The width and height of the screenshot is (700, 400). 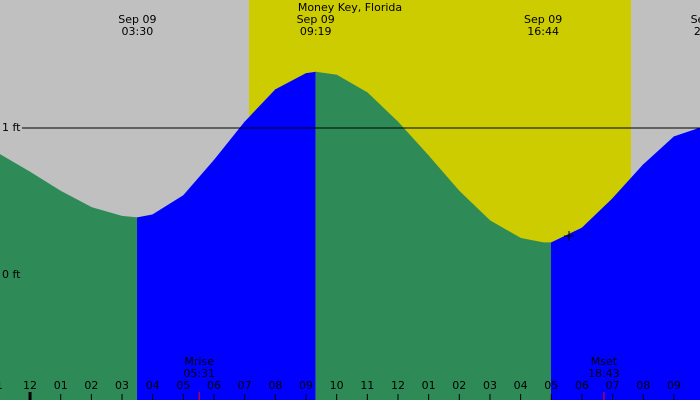 I want to click on moon-time: 18:43, so click(x=604, y=373).